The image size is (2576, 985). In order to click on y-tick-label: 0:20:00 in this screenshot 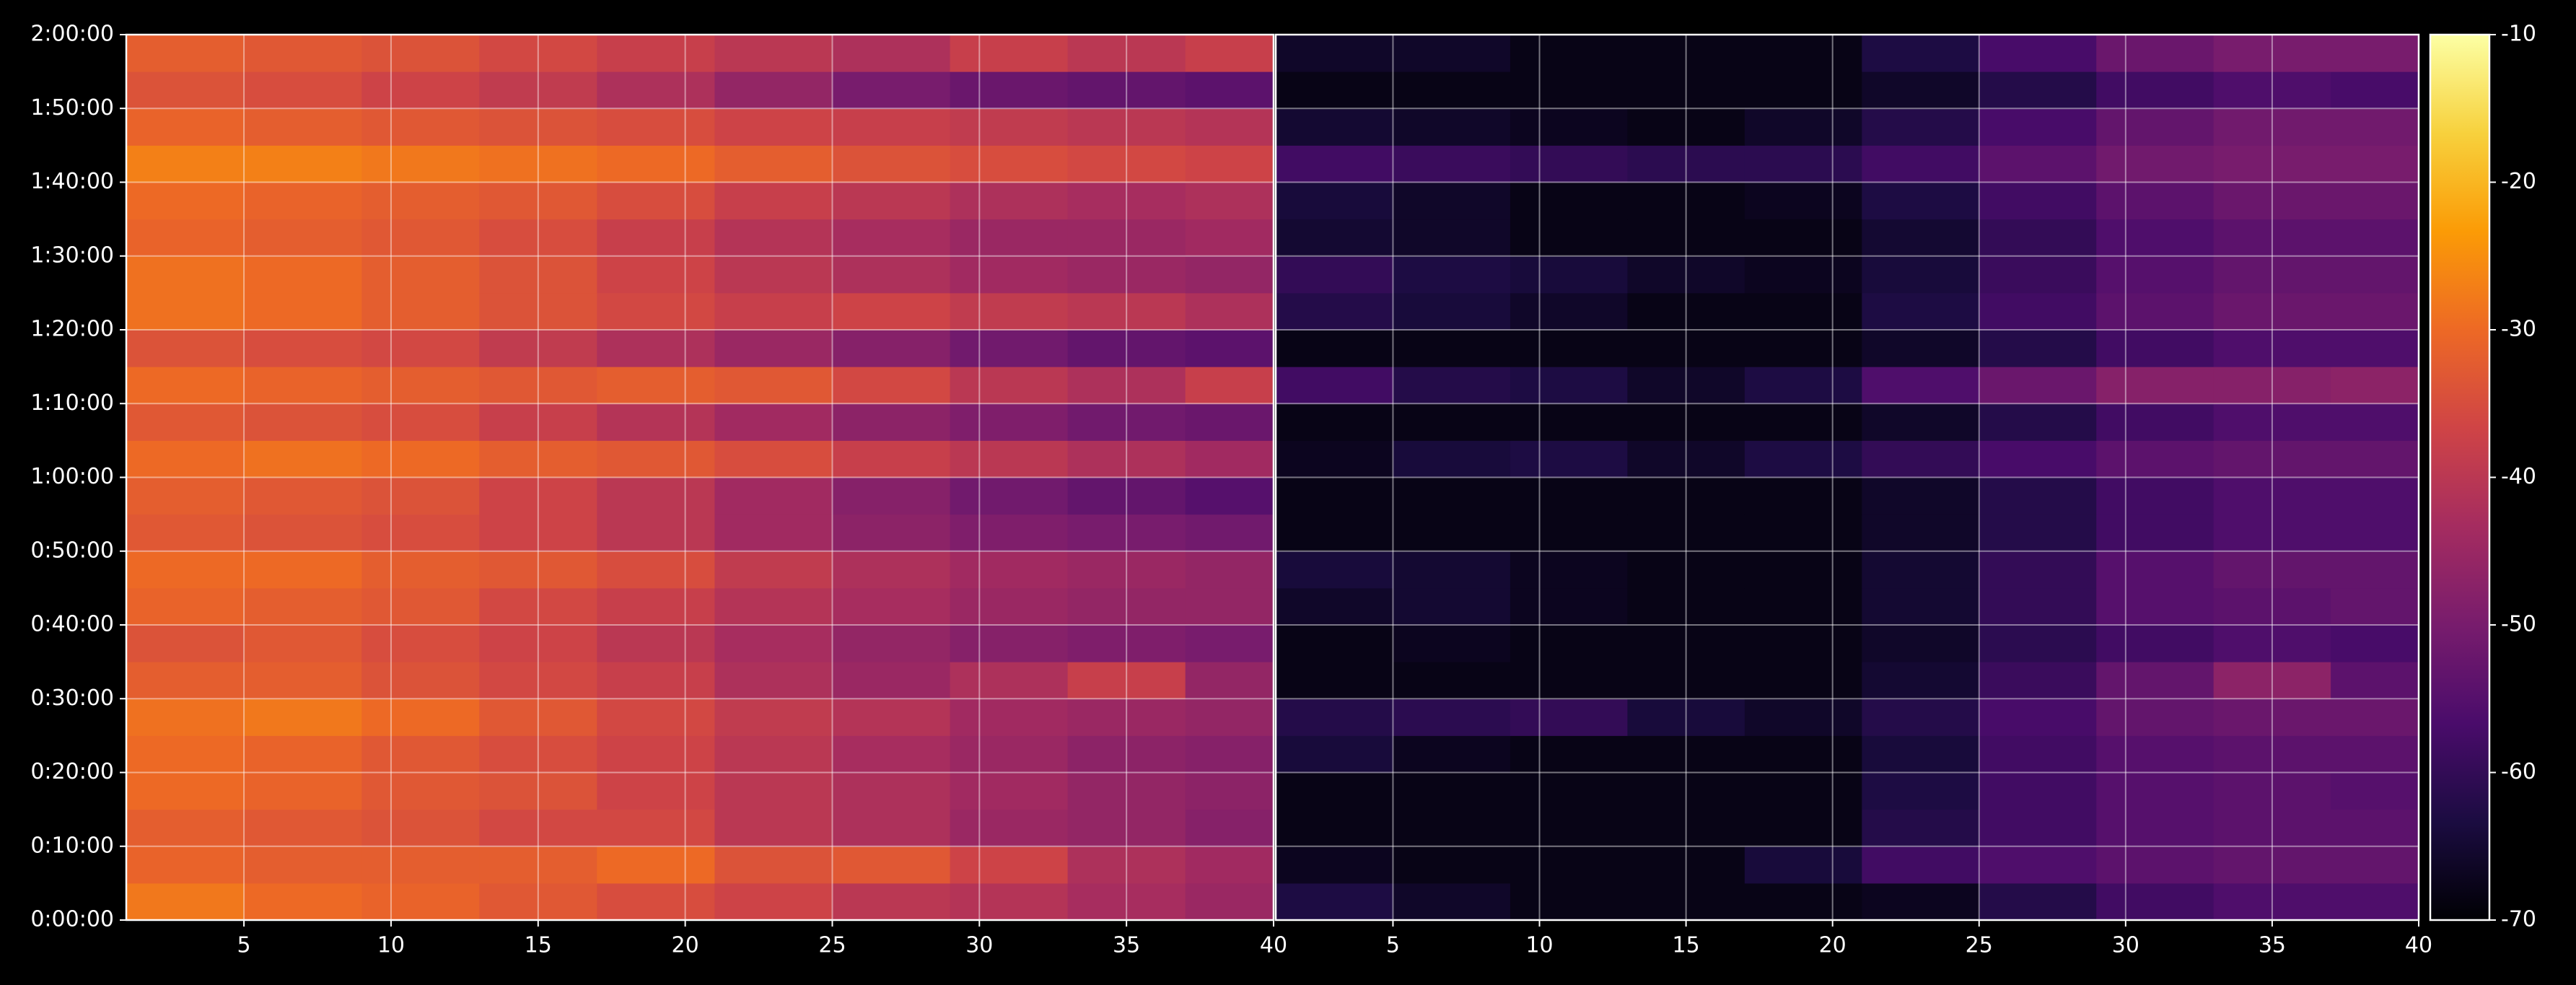, I will do `click(72, 771)`.